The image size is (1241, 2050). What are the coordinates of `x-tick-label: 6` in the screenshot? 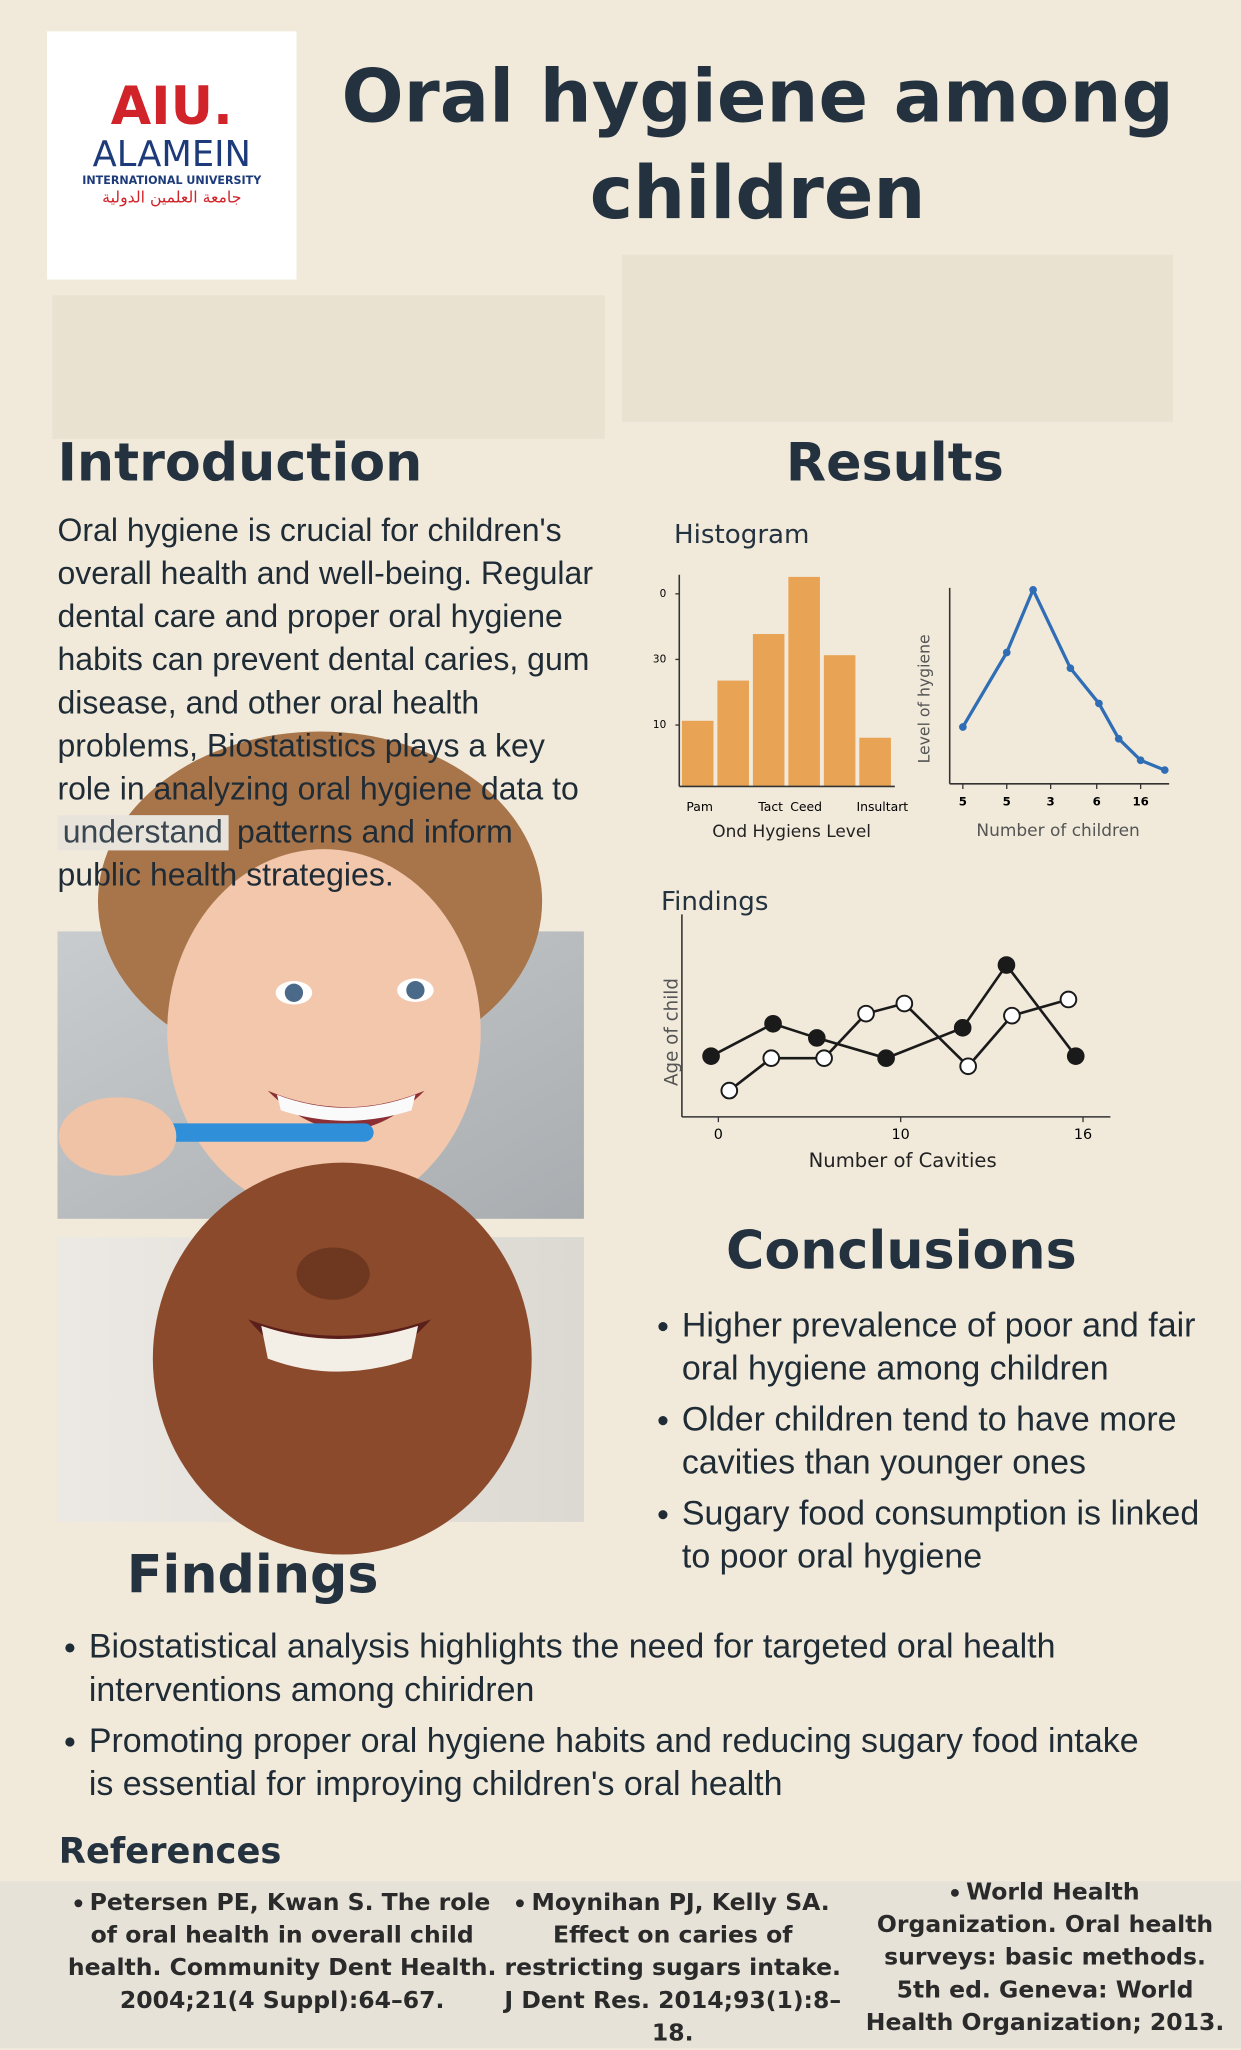 It's located at (1097, 802).